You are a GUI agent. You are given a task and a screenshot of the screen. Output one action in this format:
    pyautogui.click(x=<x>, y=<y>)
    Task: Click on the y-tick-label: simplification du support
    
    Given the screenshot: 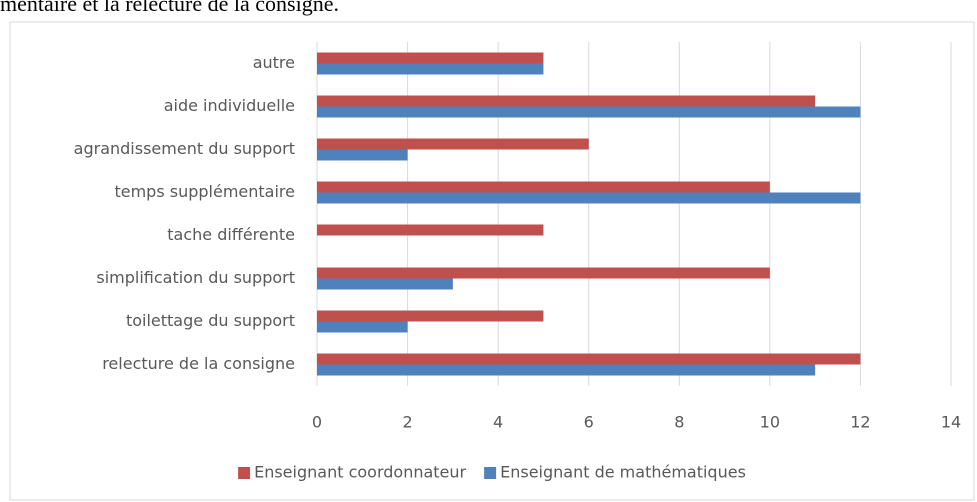 What is the action you would take?
    pyautogui.click(x=195, y=277)
    